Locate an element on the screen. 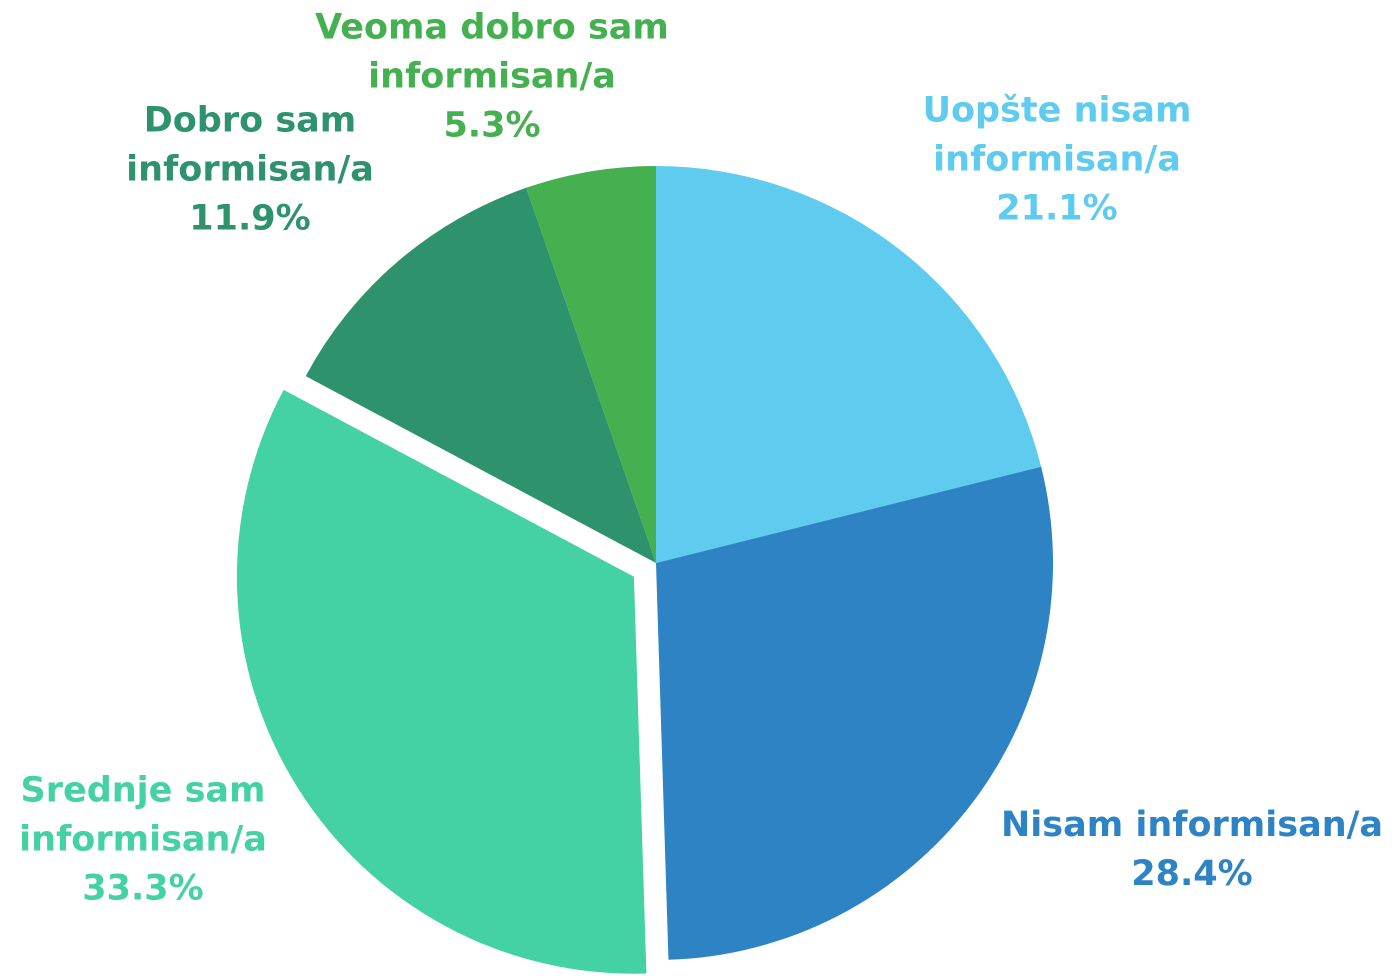 The image size is (1392, 976). value-label: 5.3% is located at coordinates (492, 125).